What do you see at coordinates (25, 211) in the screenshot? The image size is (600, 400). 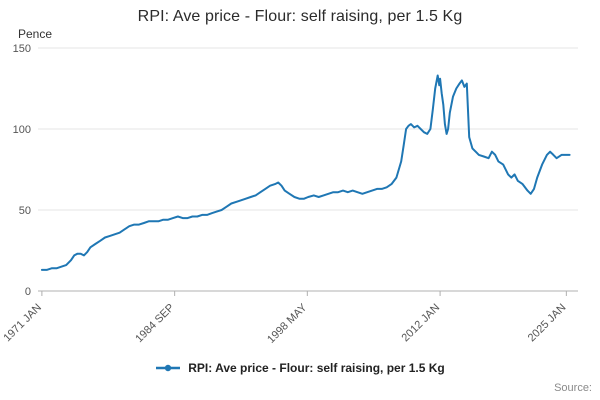 I see `y-tick-label: 50` at bounding box center [25, 211].